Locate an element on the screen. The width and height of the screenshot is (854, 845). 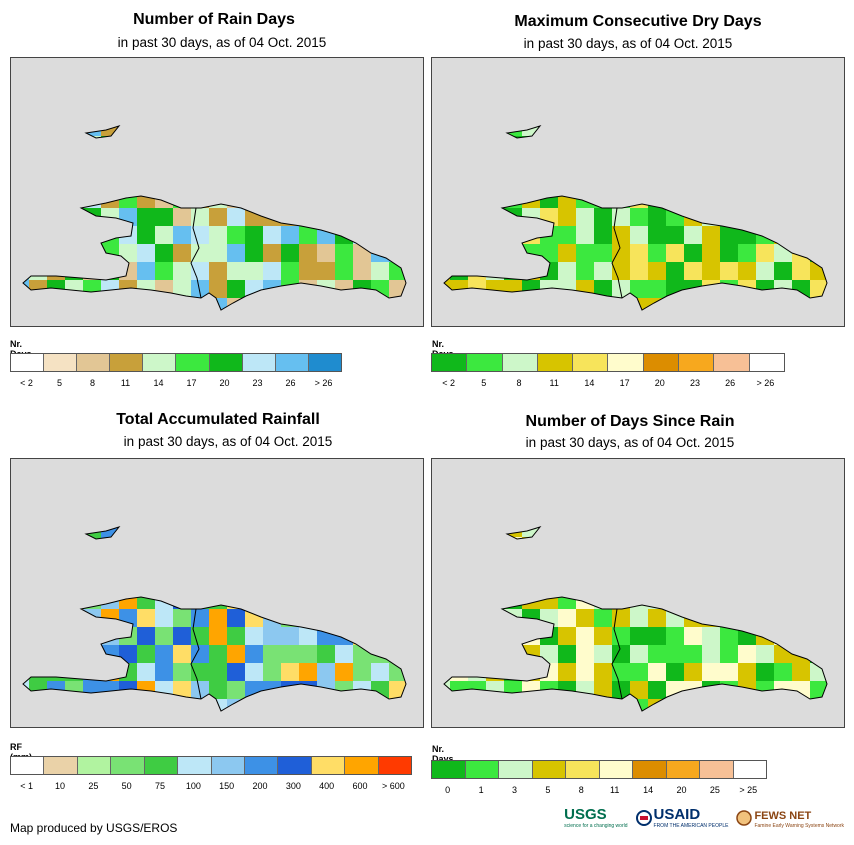
legend-tick-label: 75 is located at coordinates (160, 786).